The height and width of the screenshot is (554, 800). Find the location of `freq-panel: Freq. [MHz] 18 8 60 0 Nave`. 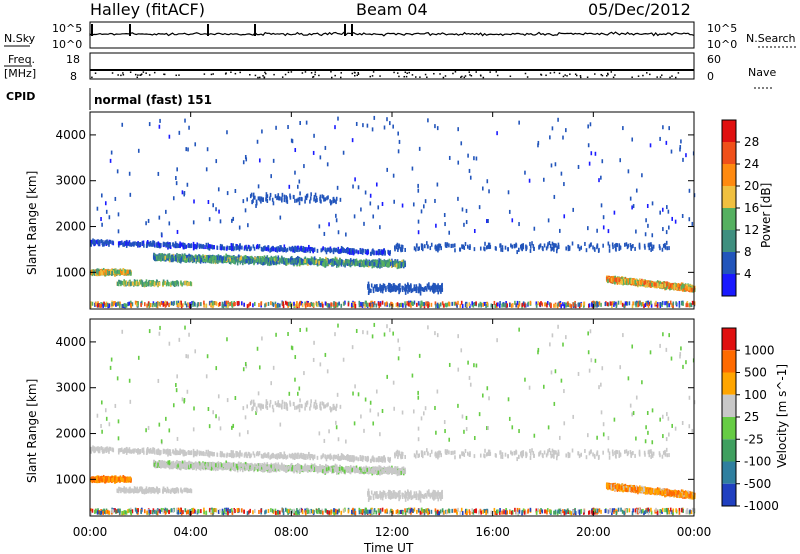

freq-panel: Freq. [MHz] 18 8 60 0 Nave is located at coordinates (390, 70).